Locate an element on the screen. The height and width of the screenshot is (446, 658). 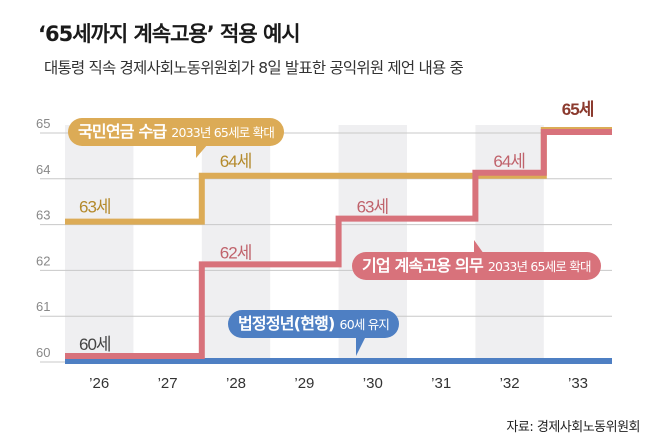
series-name: 국민연금 수급 is located at coordinates (122, 131).